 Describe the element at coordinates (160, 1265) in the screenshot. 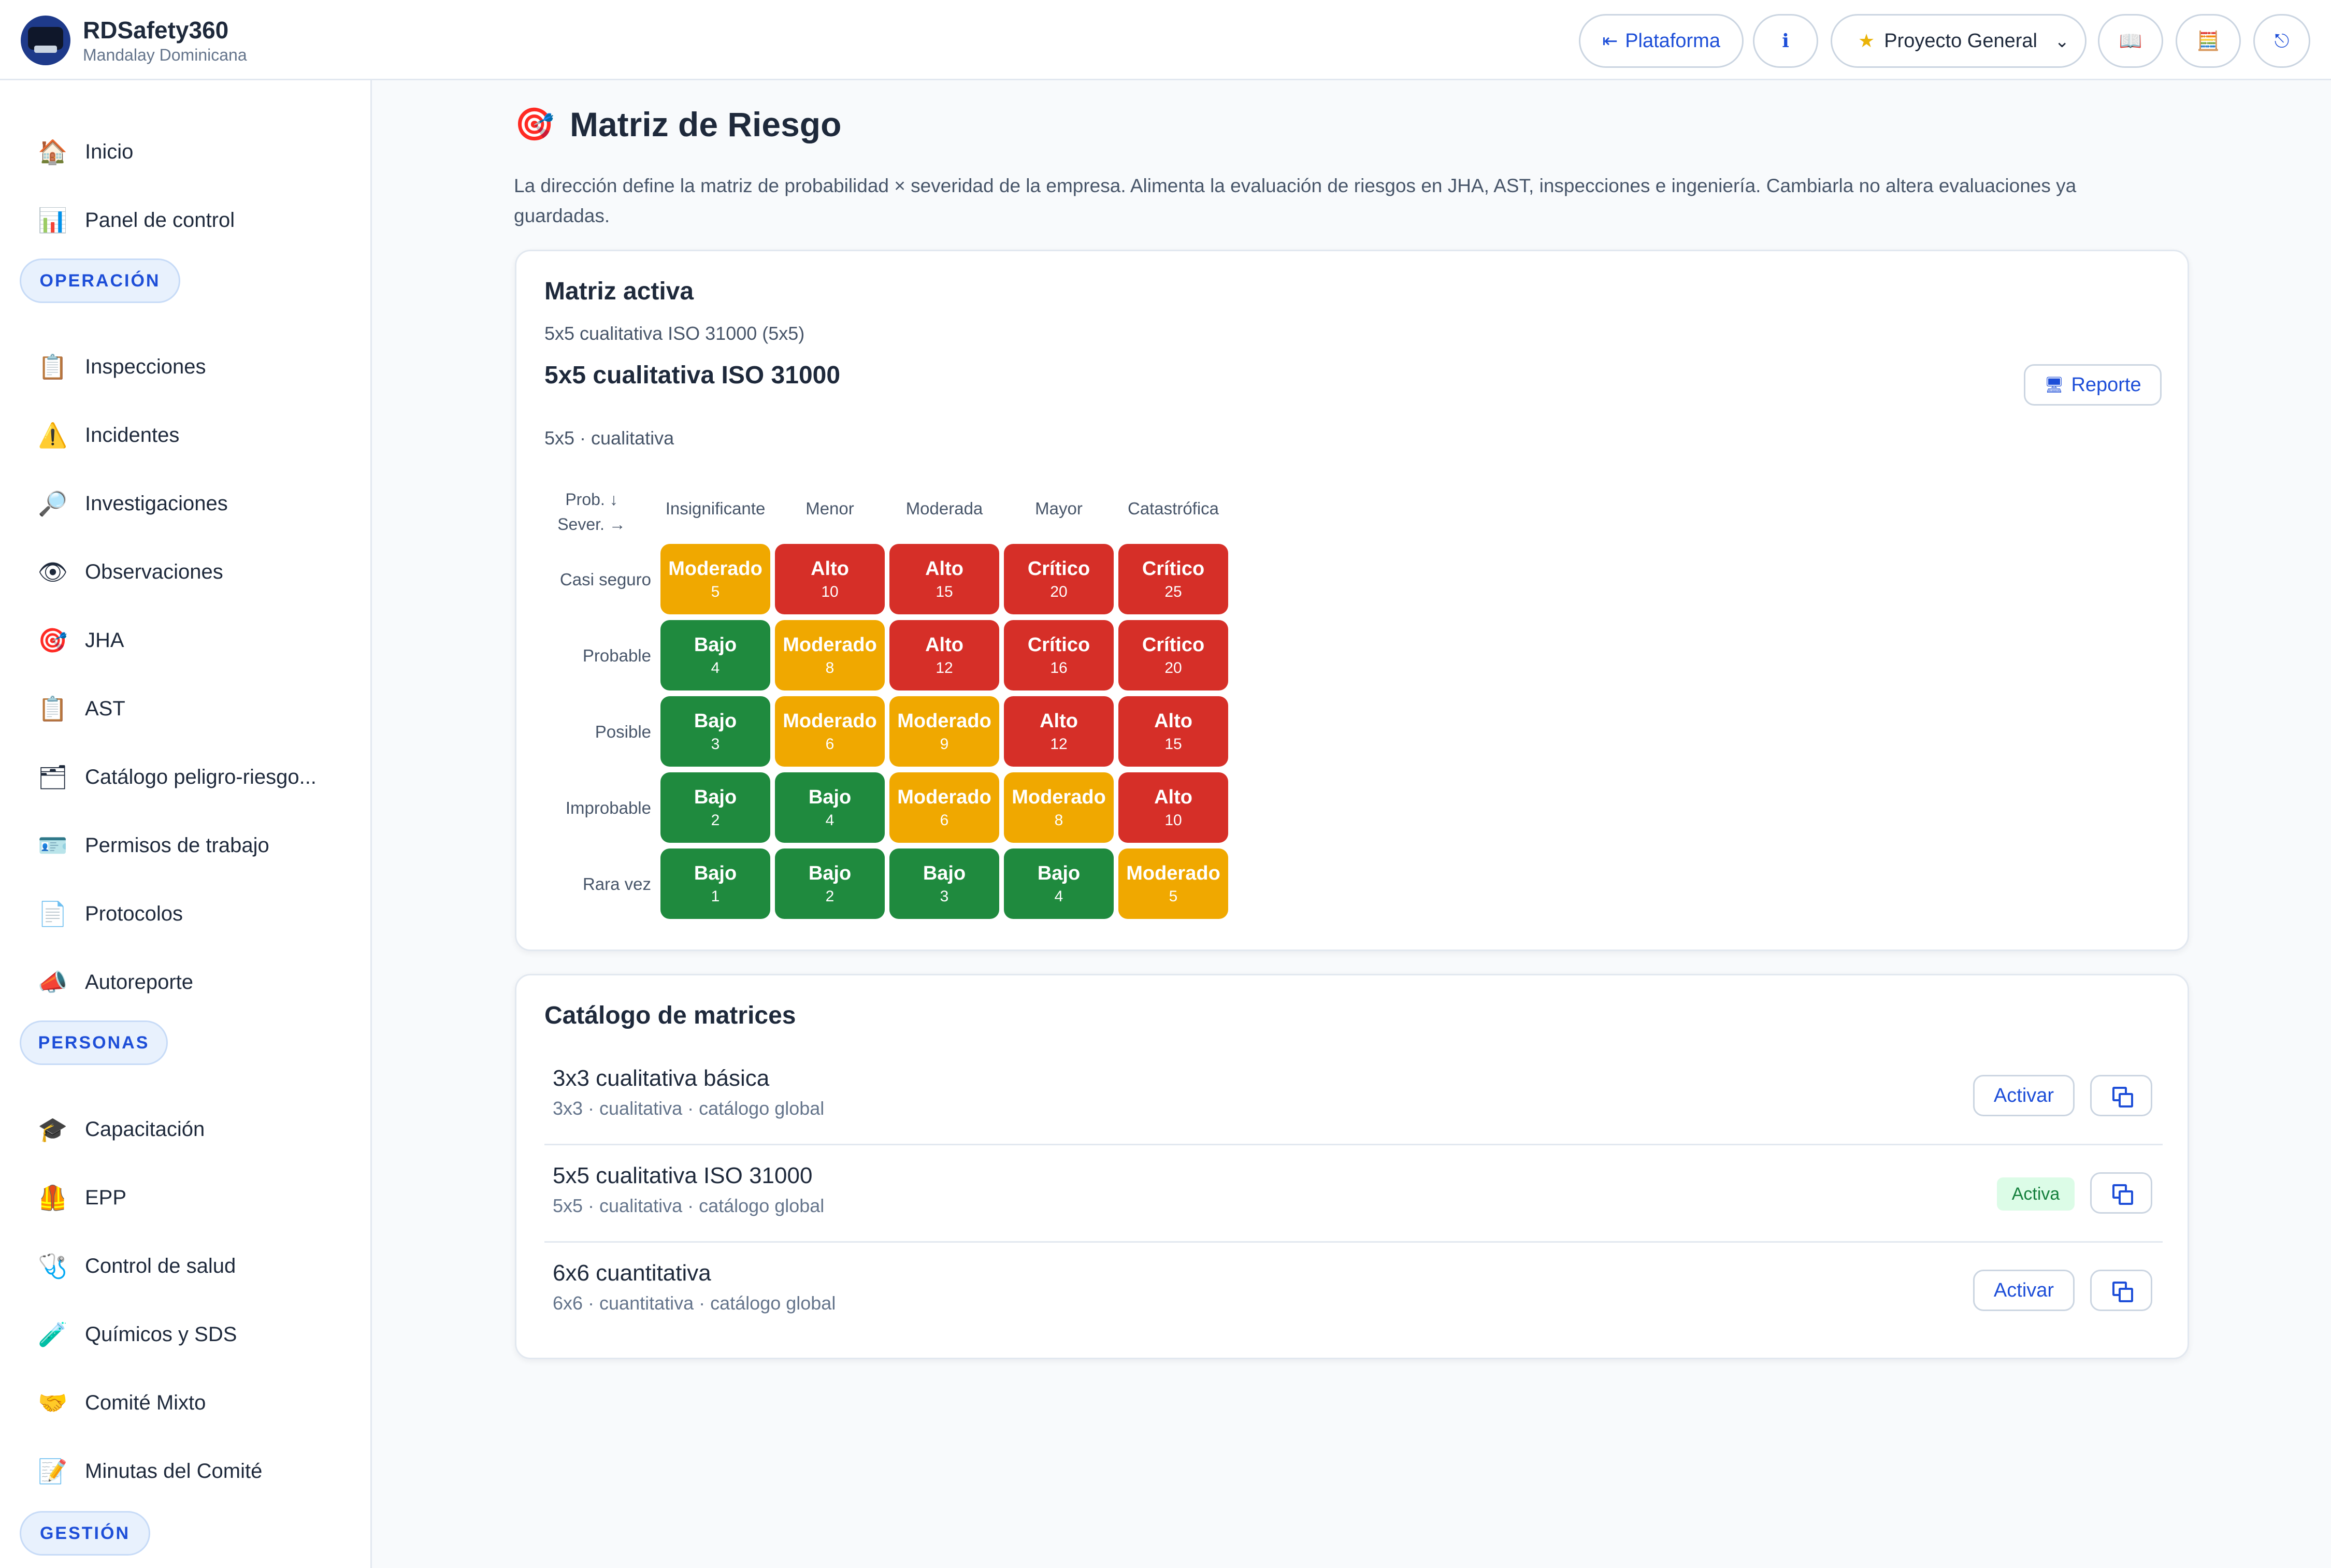

I see `sidebar-item-label: Control de salud` at that location.